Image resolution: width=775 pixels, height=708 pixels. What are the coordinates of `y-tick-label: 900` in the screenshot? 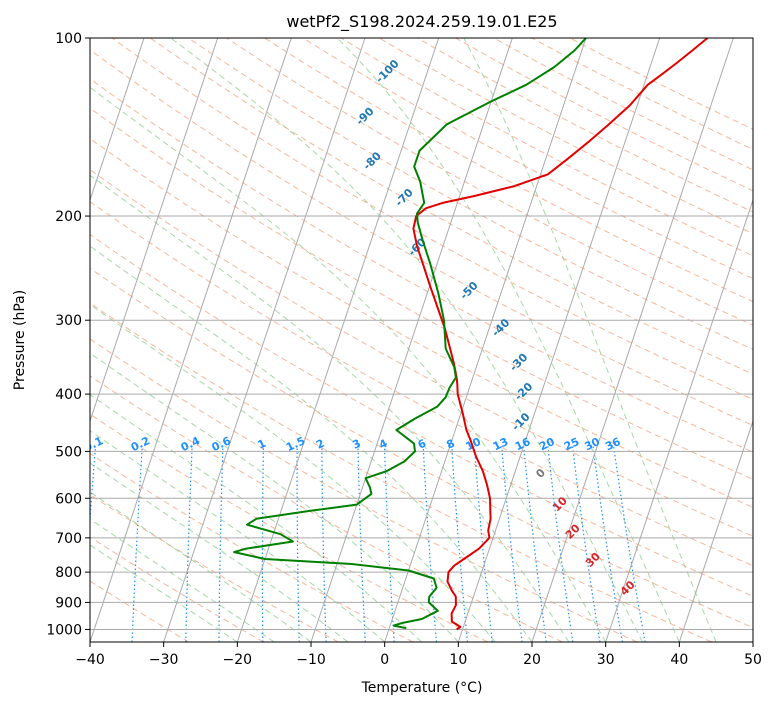 It's located at (68, 603).